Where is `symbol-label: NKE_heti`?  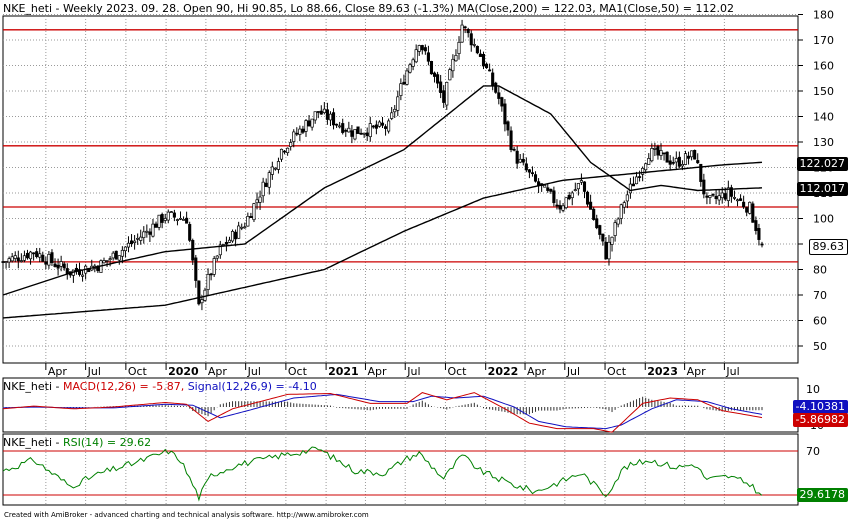
symbol-label: NKE_heti is located at coordinates (28, 8).